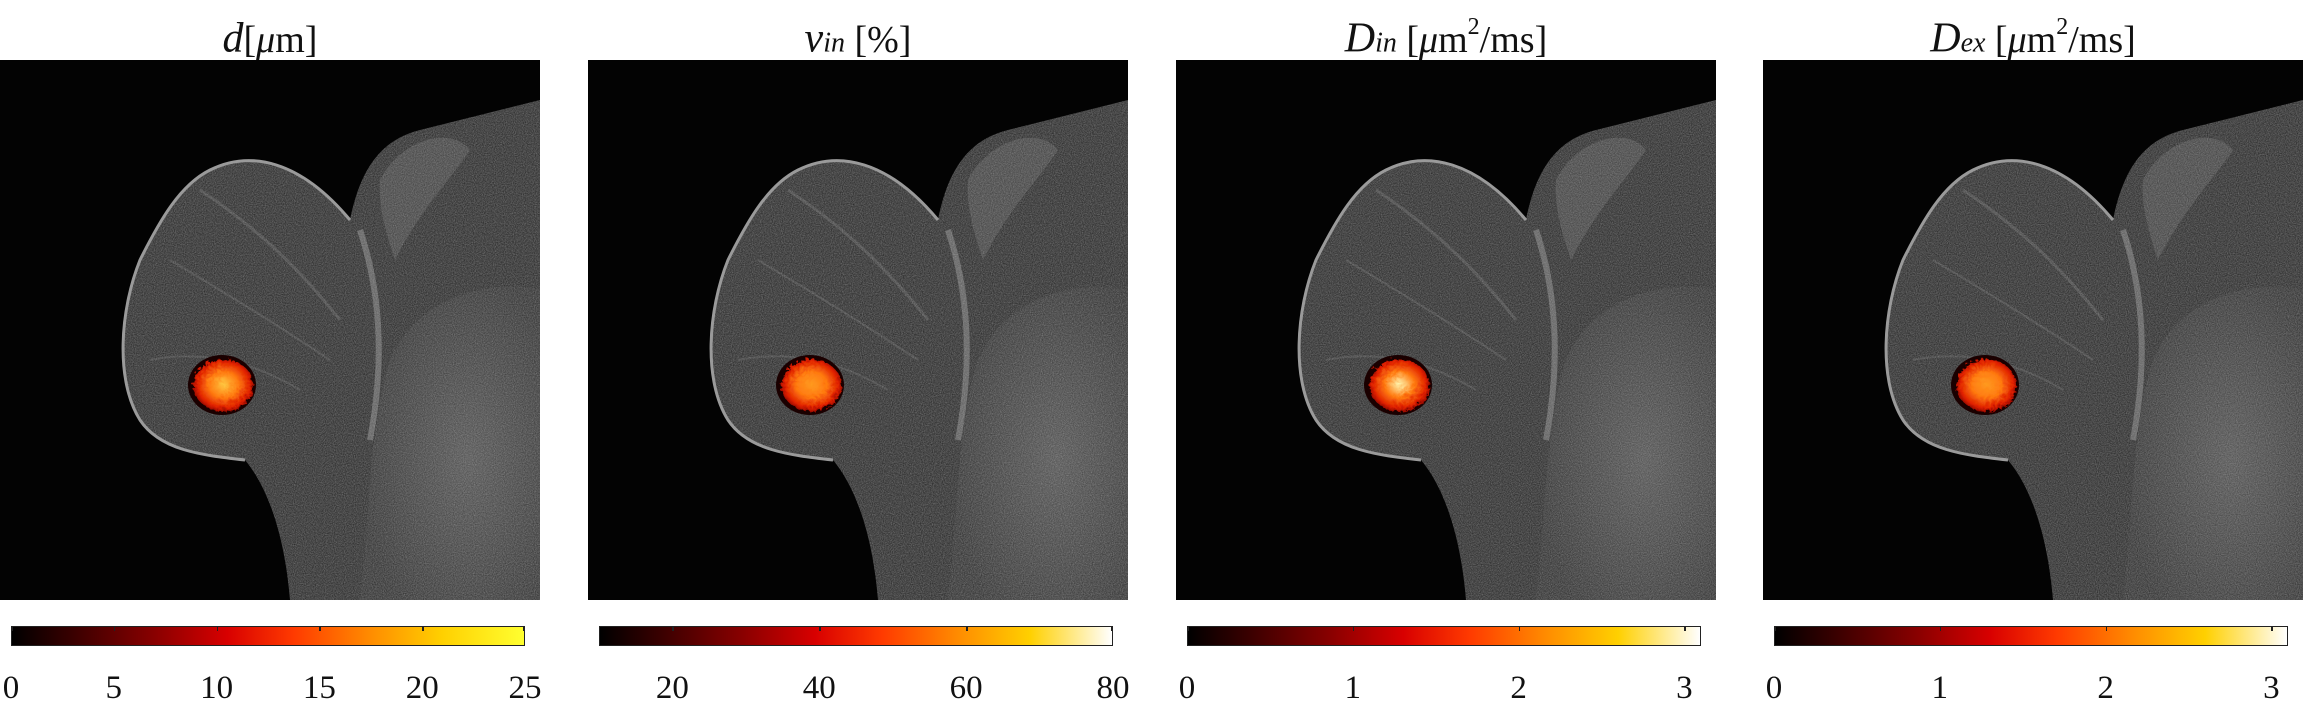  Describe the element at coordinates (217, 688) in the screenshot. I see `colorbar-tick-label: 10` at that location.